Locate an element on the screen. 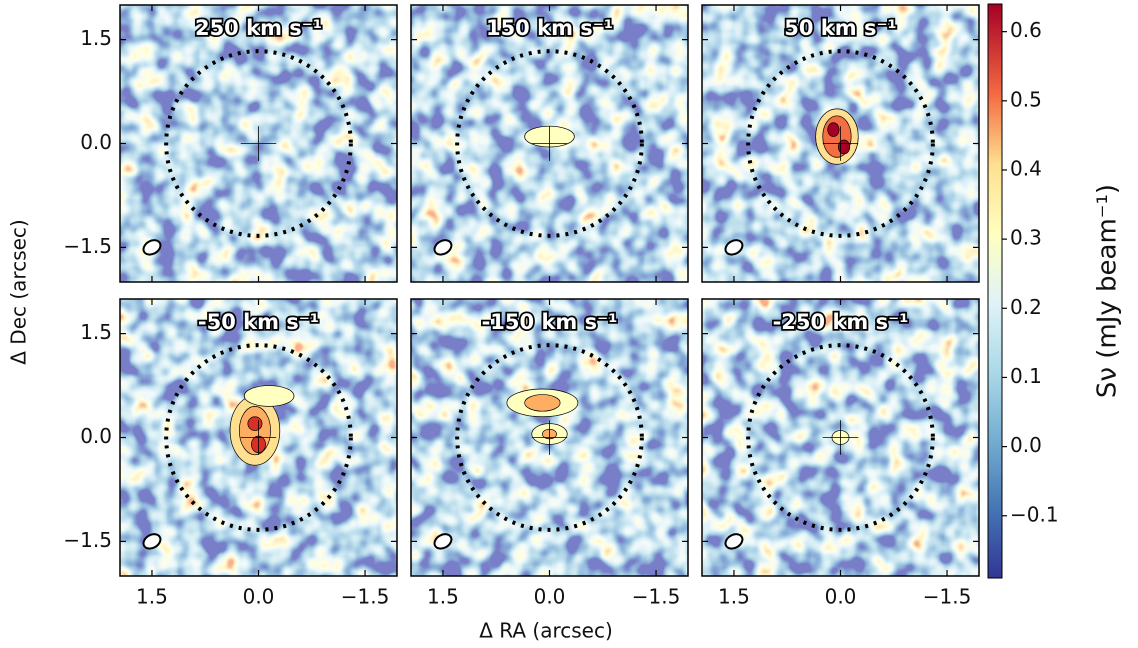 The height and width of the screenshot is (648, 1138). colorbar-tick-label: 0.6 is located at coordinates (1026, 30).